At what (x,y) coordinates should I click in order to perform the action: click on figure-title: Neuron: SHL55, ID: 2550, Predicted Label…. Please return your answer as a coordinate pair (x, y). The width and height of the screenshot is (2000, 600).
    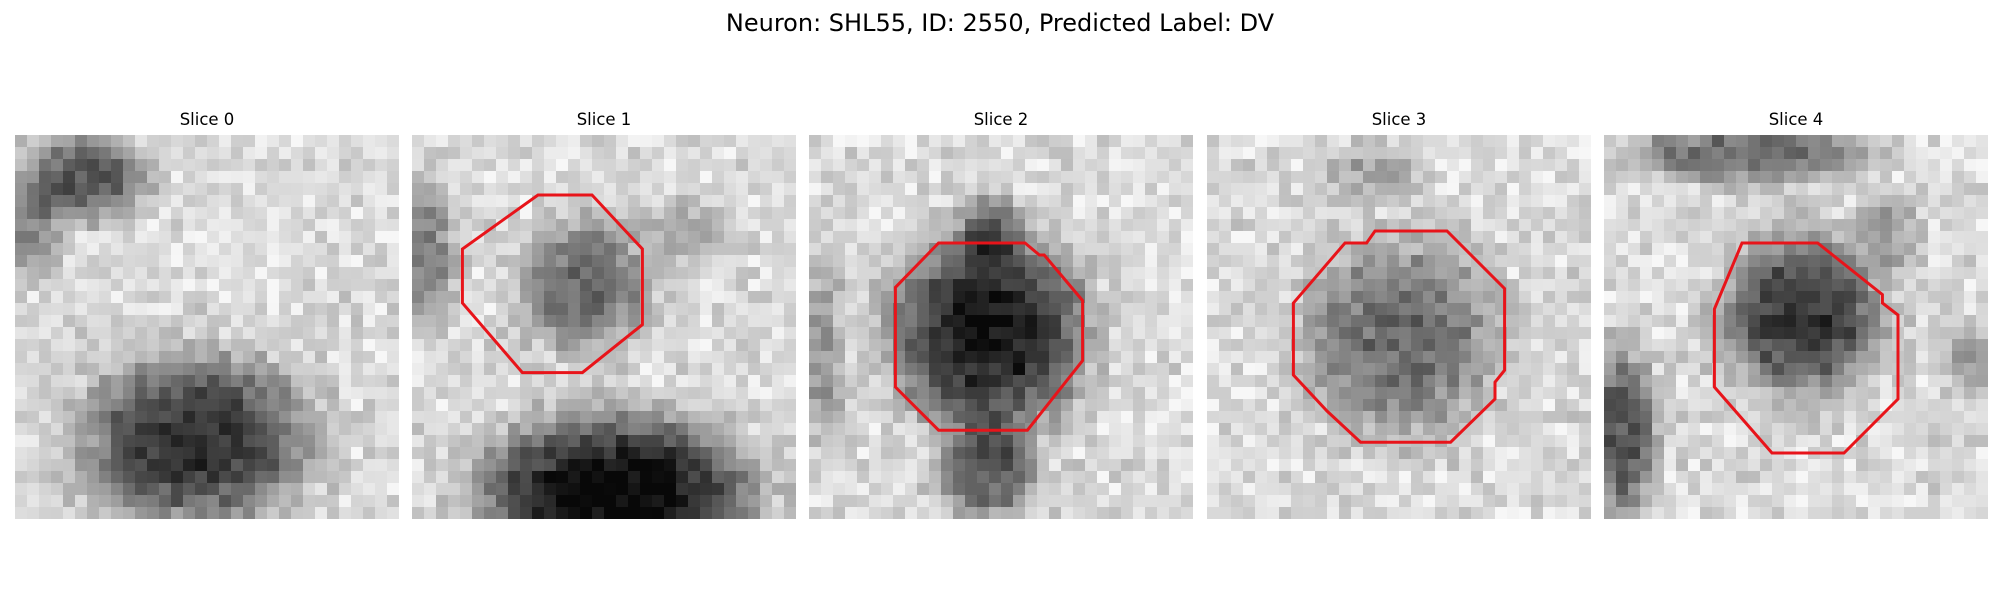
    Looking at the image, I should click on (1000, 23).